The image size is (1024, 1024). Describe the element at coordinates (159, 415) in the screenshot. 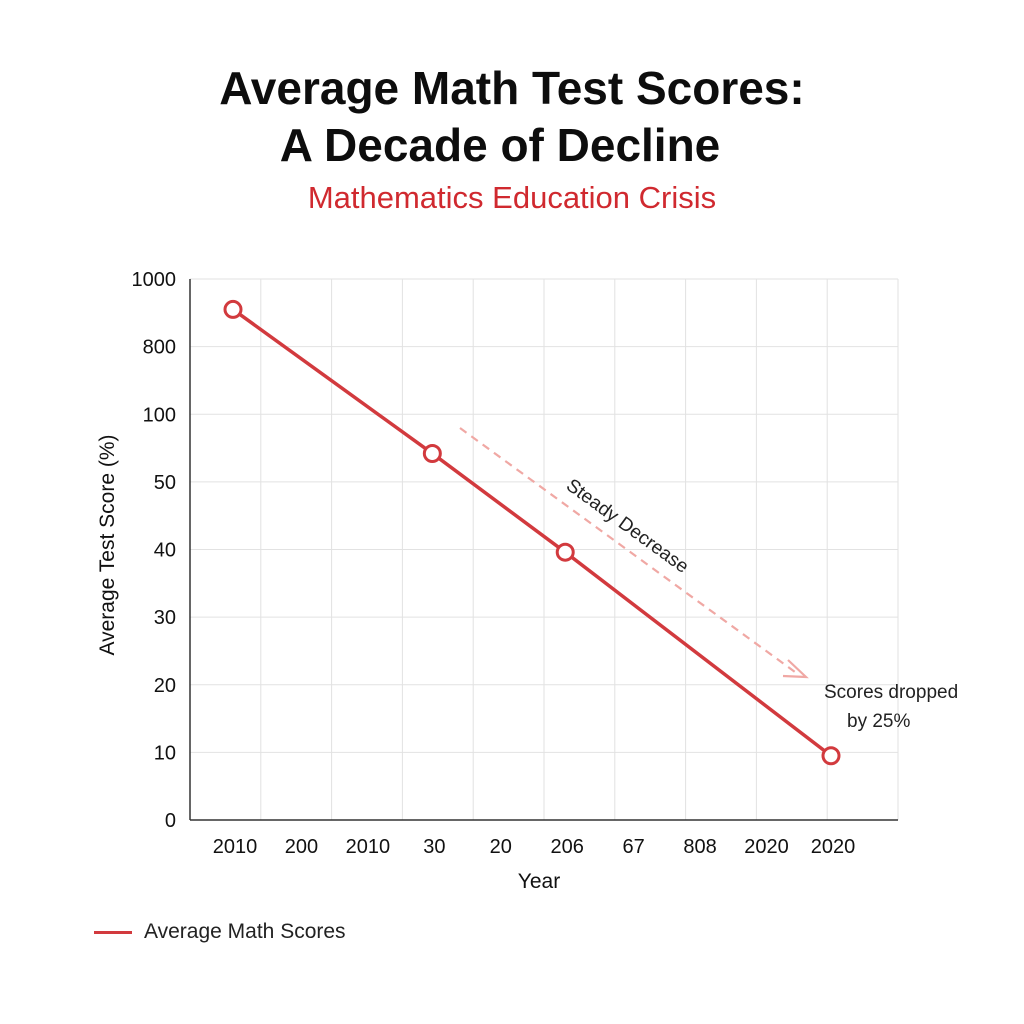

I see `y-tick-label: 100` at that location.